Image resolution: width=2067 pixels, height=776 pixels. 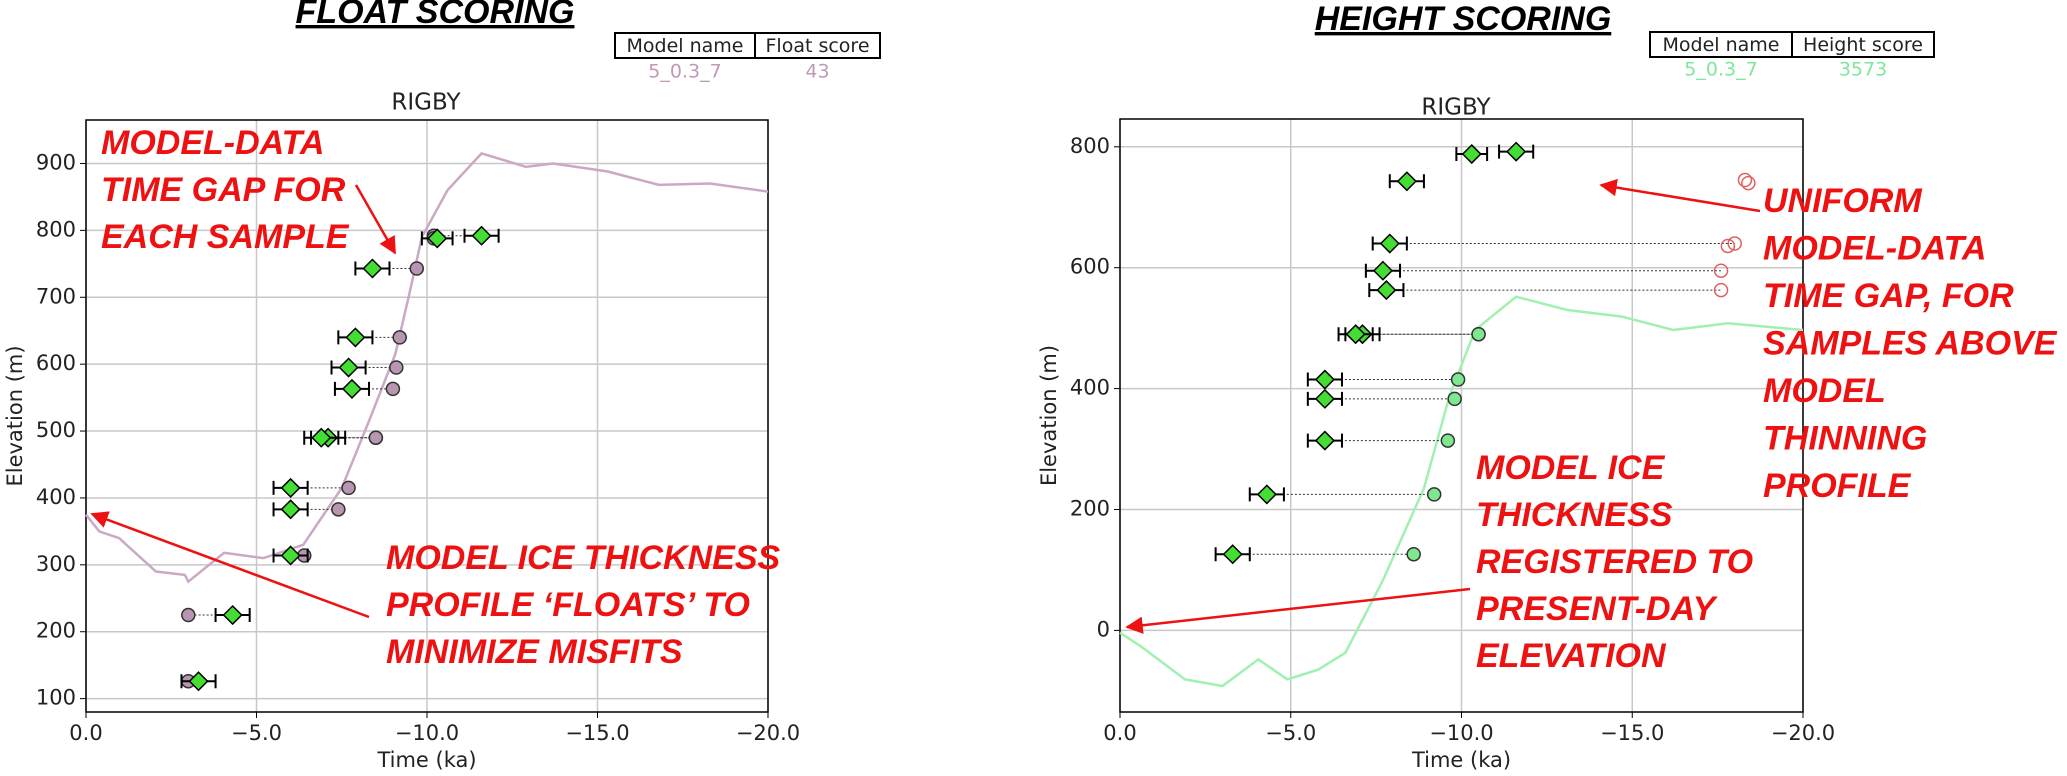 I want to click on annotation-text: MODEL ICE THICKNESS, so click(x=583, y=558).